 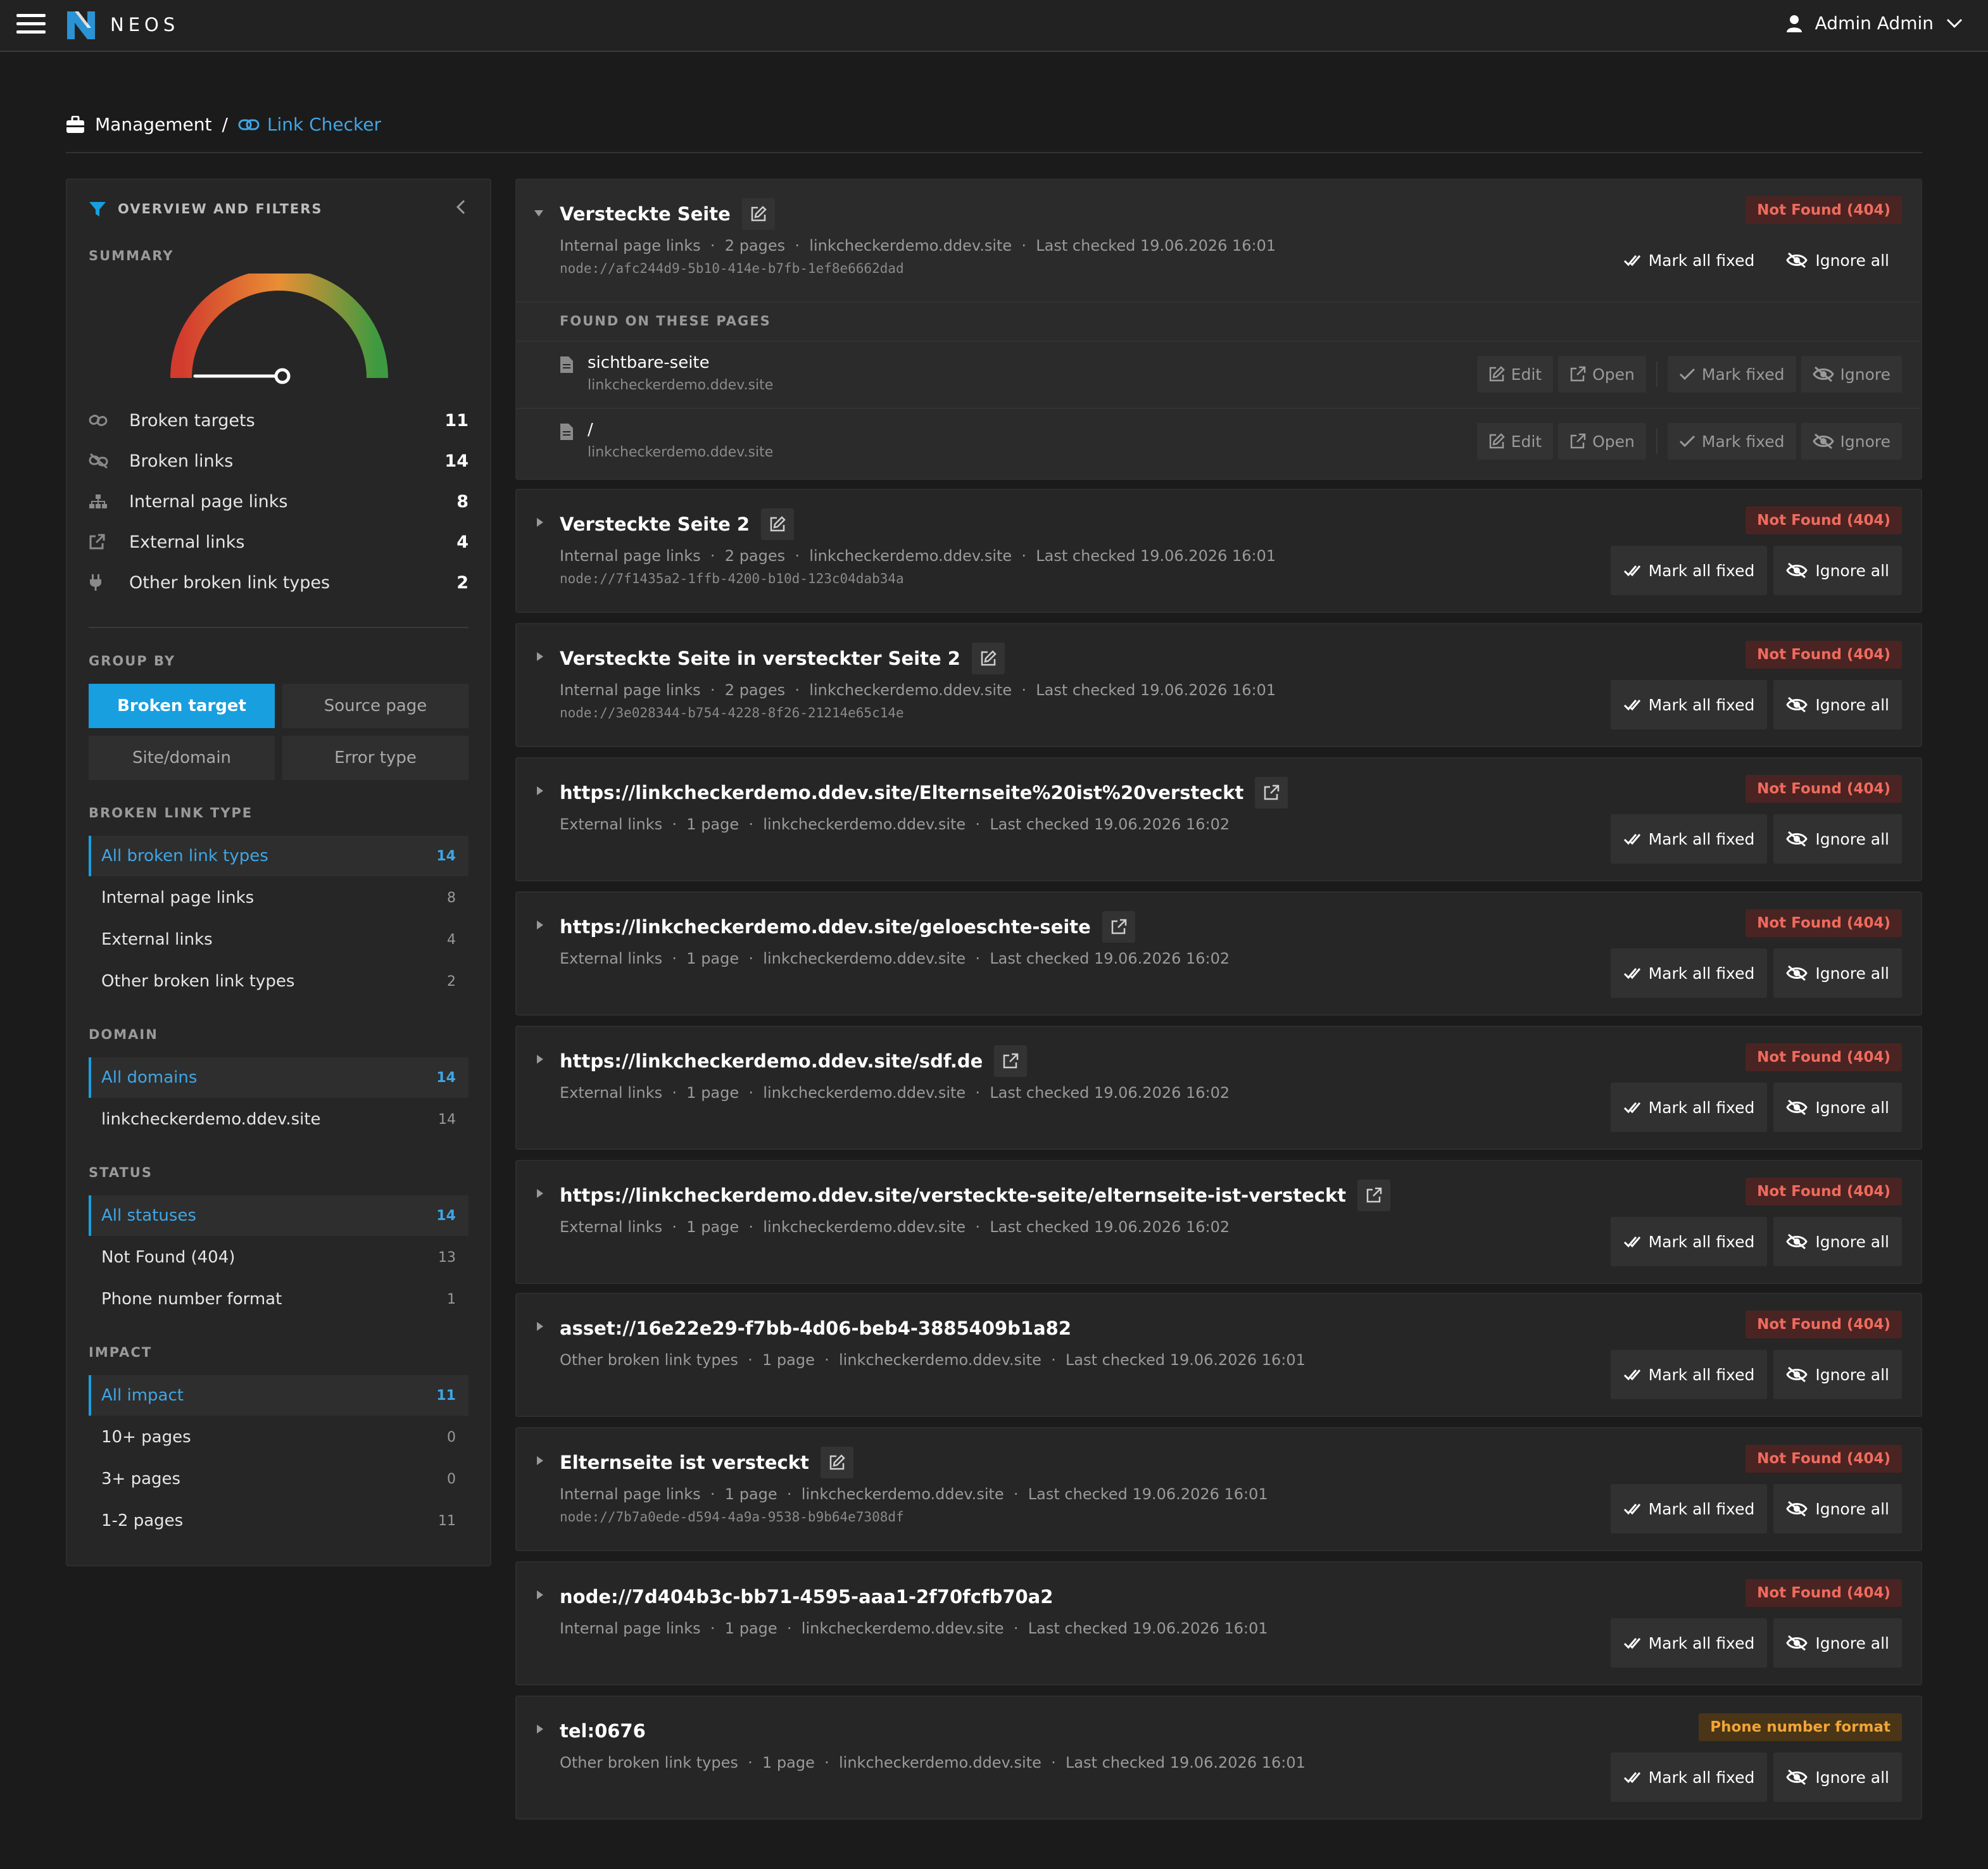 What do you see at coordinates (279, 1396) in the screenshot?
I see `filter-all-impact: All impact 11` at bounding box center [279, 1396].